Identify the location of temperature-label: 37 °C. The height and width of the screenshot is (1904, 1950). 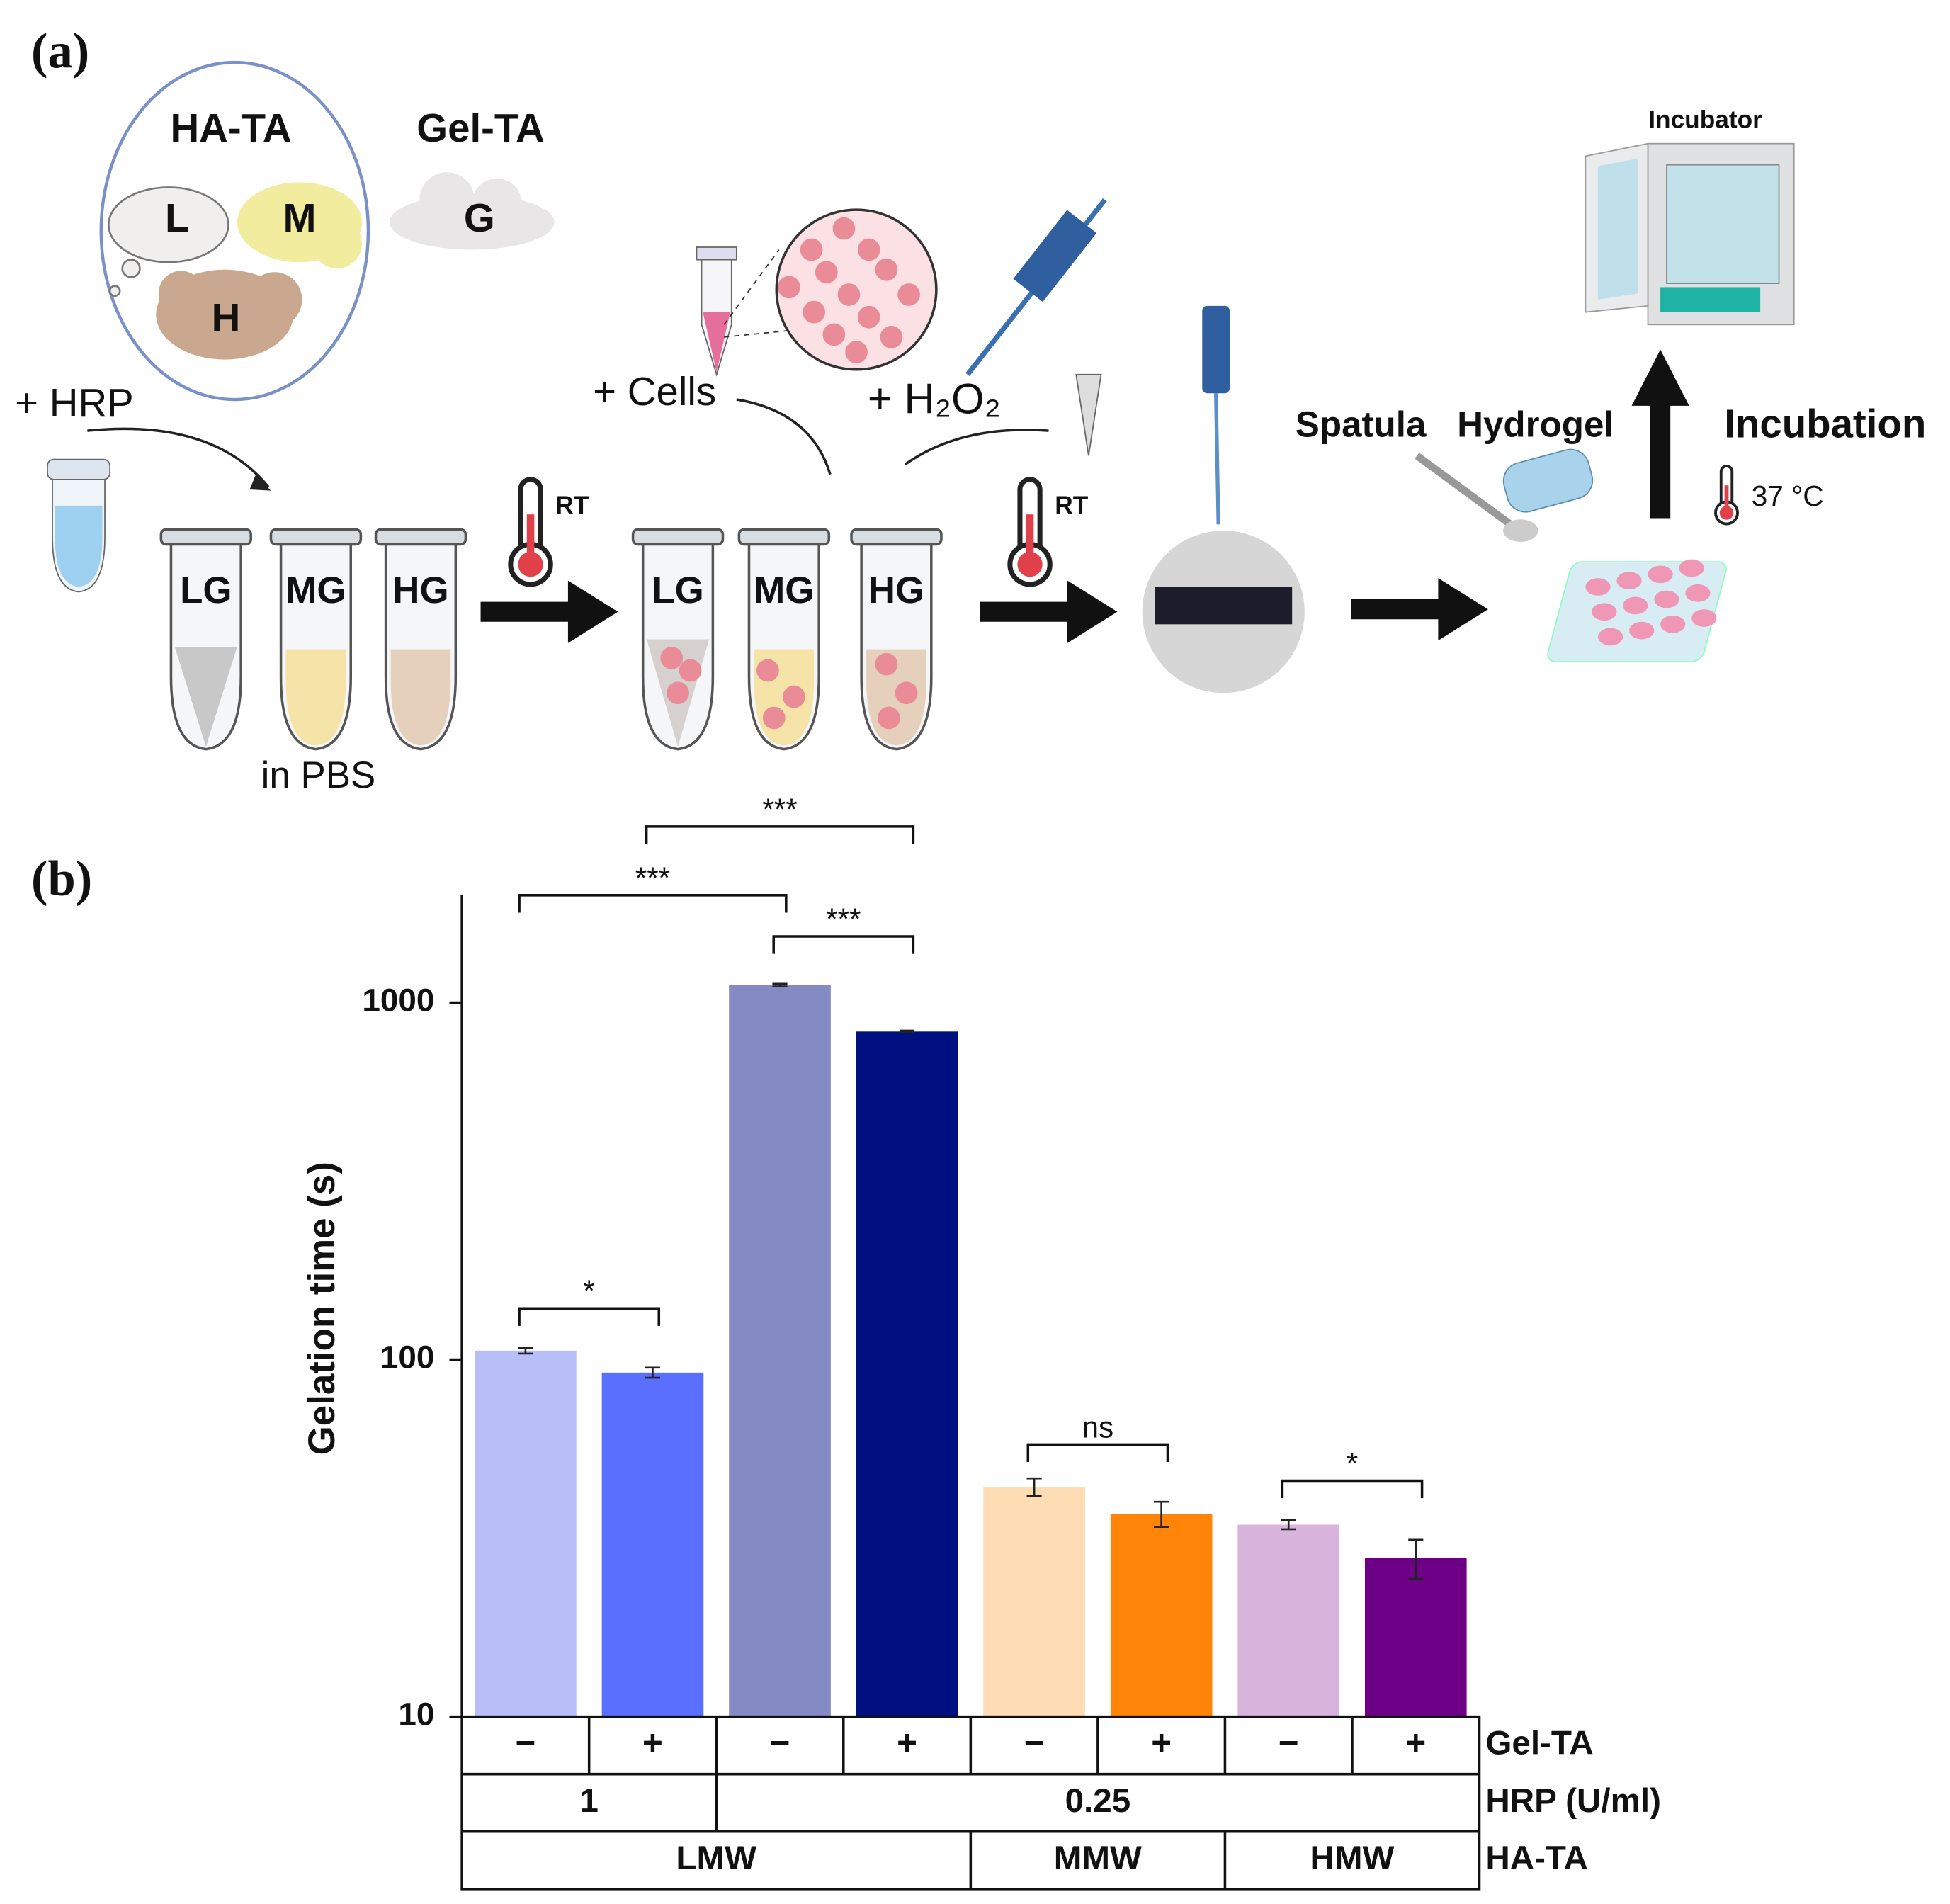
(1788, 496).